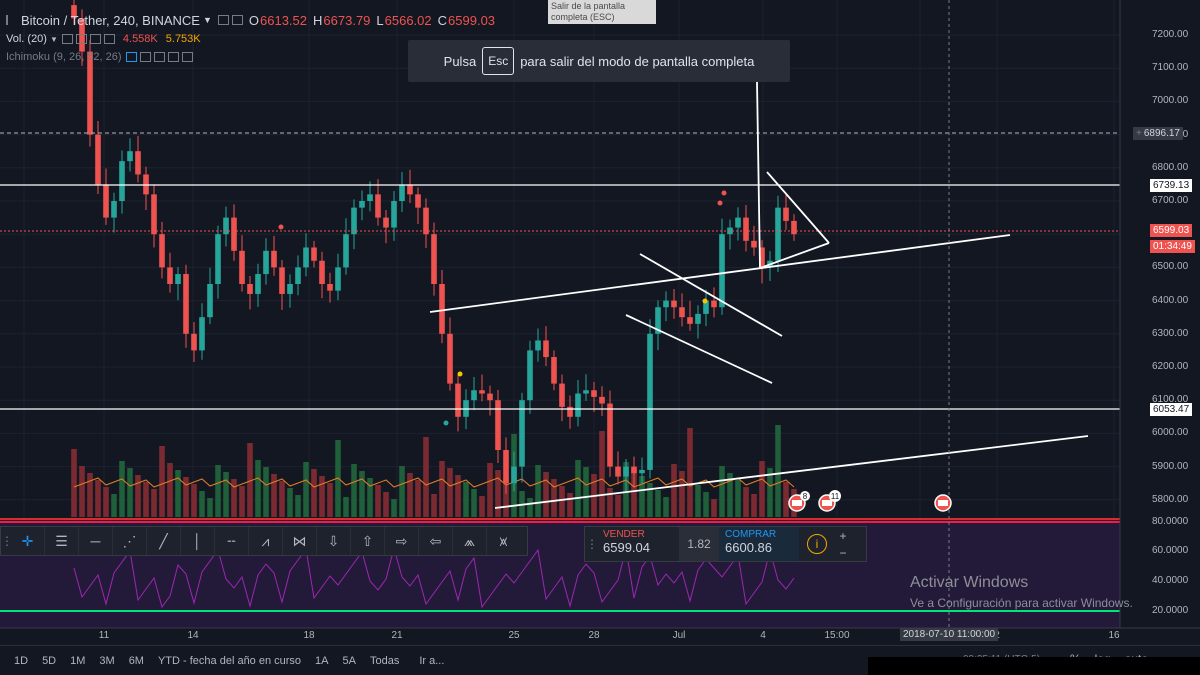 The image size is (1200, 675). What do you see at coordinates (334, 541) in the screenshot?
I see `arrow-down-icon: ⇩` at bounding box center [334, 541].